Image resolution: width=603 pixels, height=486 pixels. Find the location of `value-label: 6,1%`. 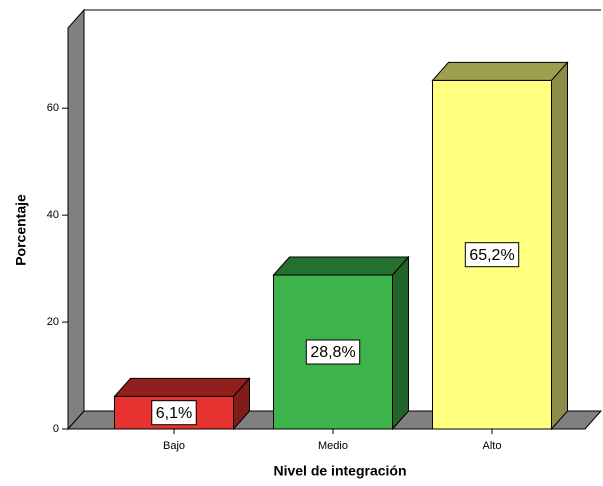

value-label: 6,1% is located at coordinates (174, 413).